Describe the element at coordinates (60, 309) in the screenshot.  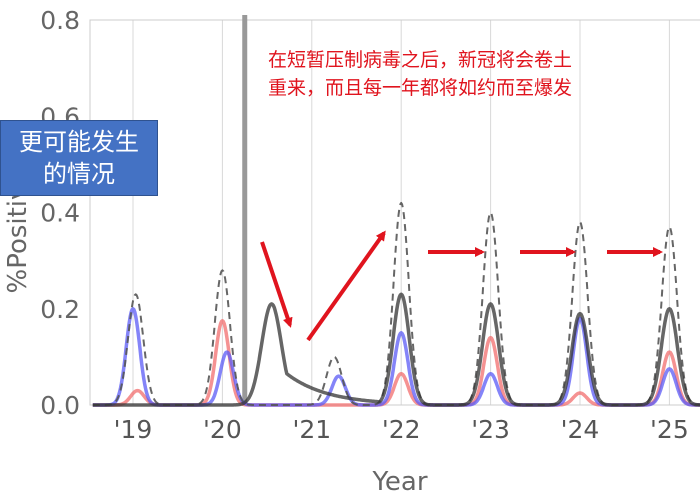
I see `y-tick-label: 0.2` at that location.